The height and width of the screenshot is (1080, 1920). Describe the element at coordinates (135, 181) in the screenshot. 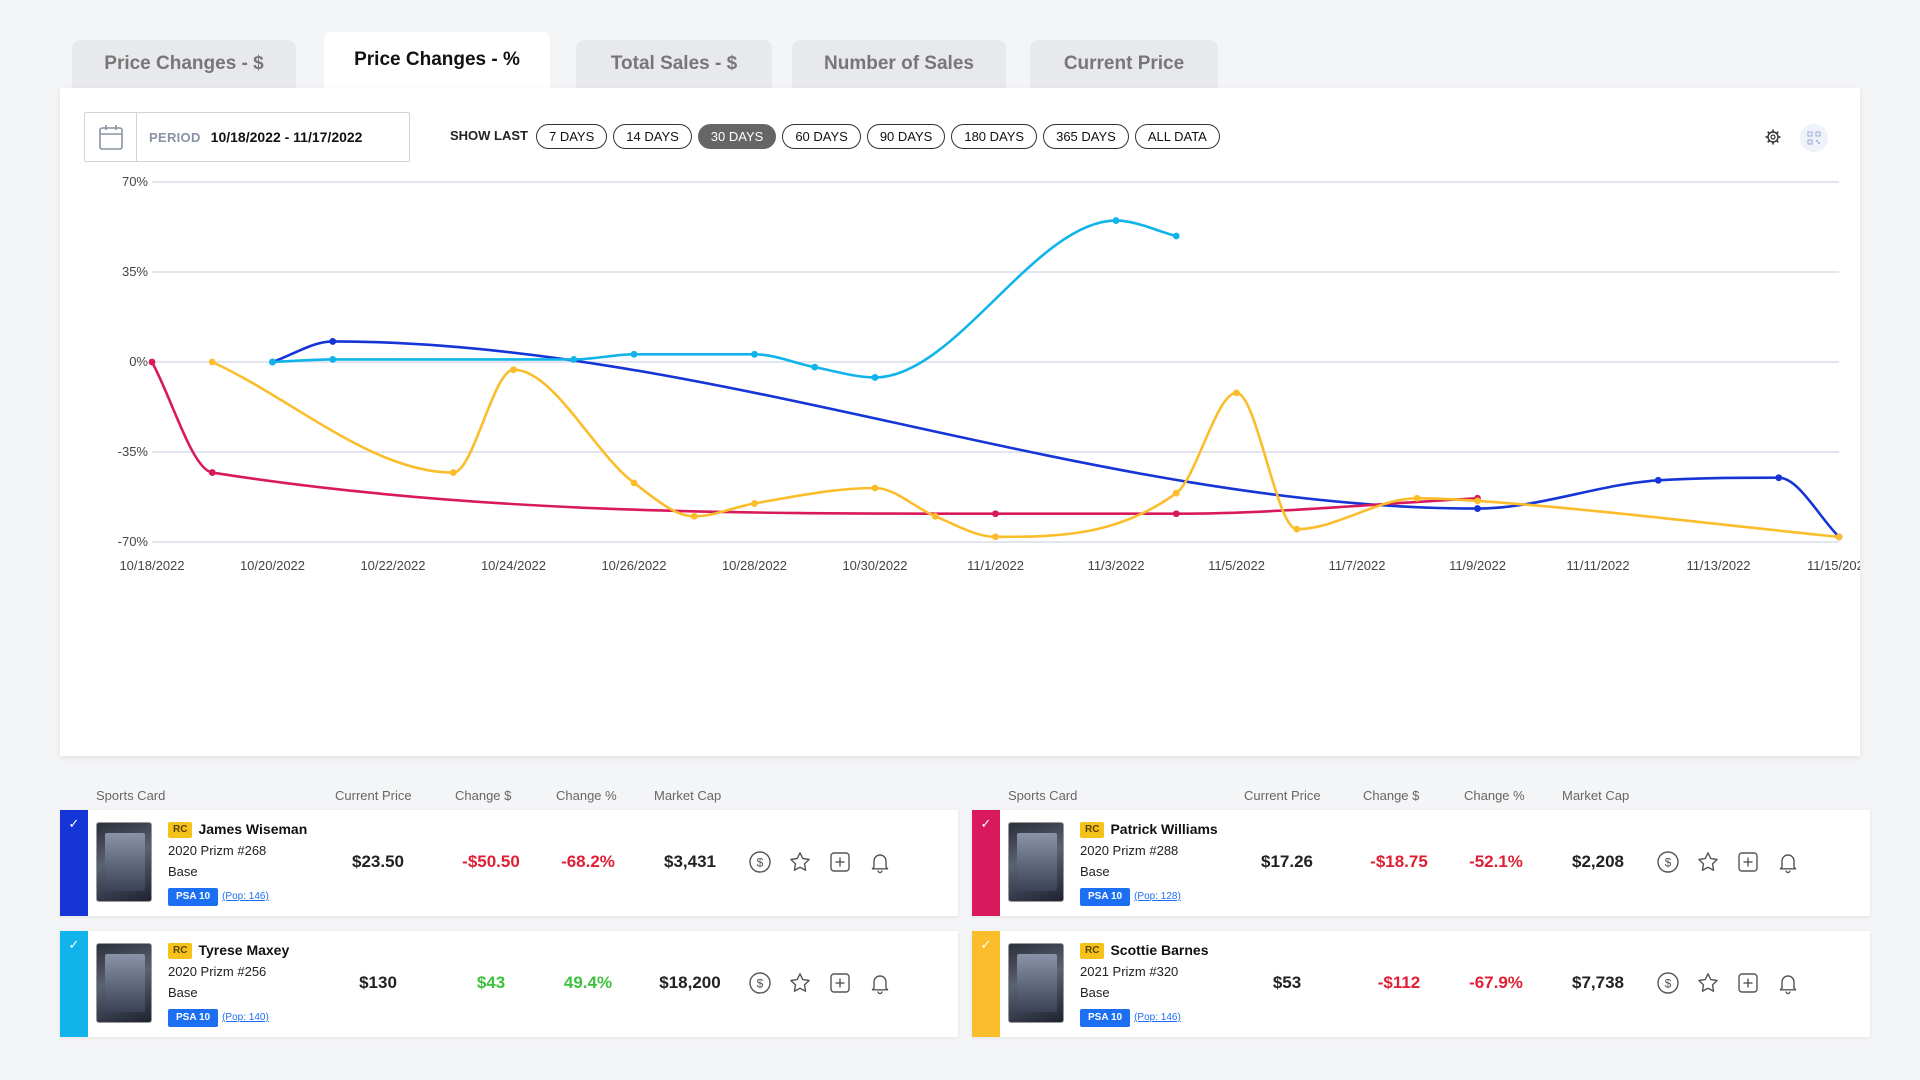

I see `y-tick-label: 70%` at that location.